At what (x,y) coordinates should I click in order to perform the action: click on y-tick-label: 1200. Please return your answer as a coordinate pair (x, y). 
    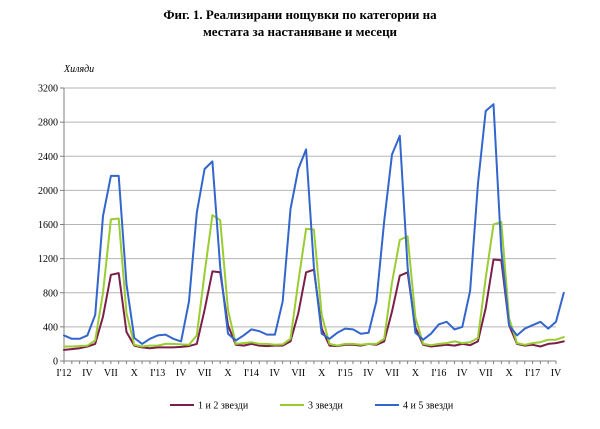
    Looking at the image, I should click on (48, 259).